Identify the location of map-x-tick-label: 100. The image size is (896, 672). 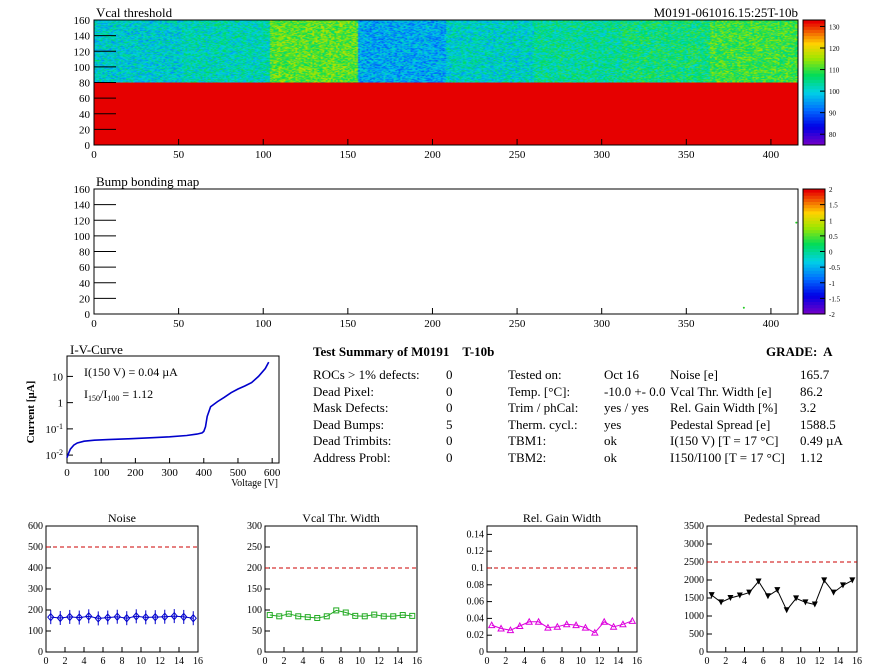
(263, 155).